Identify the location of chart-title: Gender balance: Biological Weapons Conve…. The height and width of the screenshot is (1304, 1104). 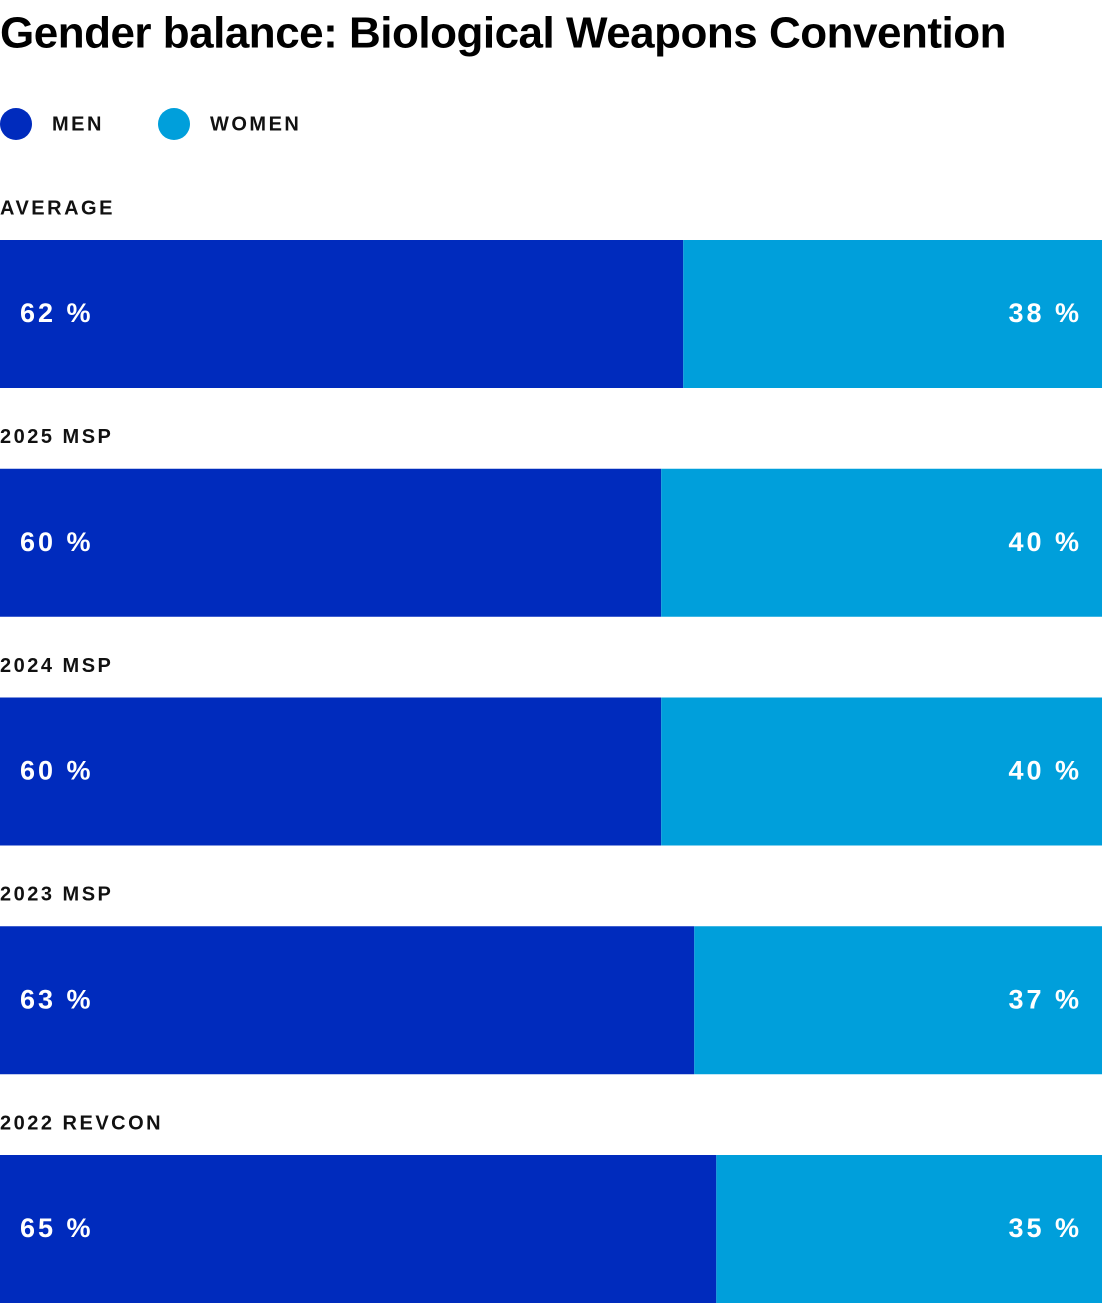
(503, 33).